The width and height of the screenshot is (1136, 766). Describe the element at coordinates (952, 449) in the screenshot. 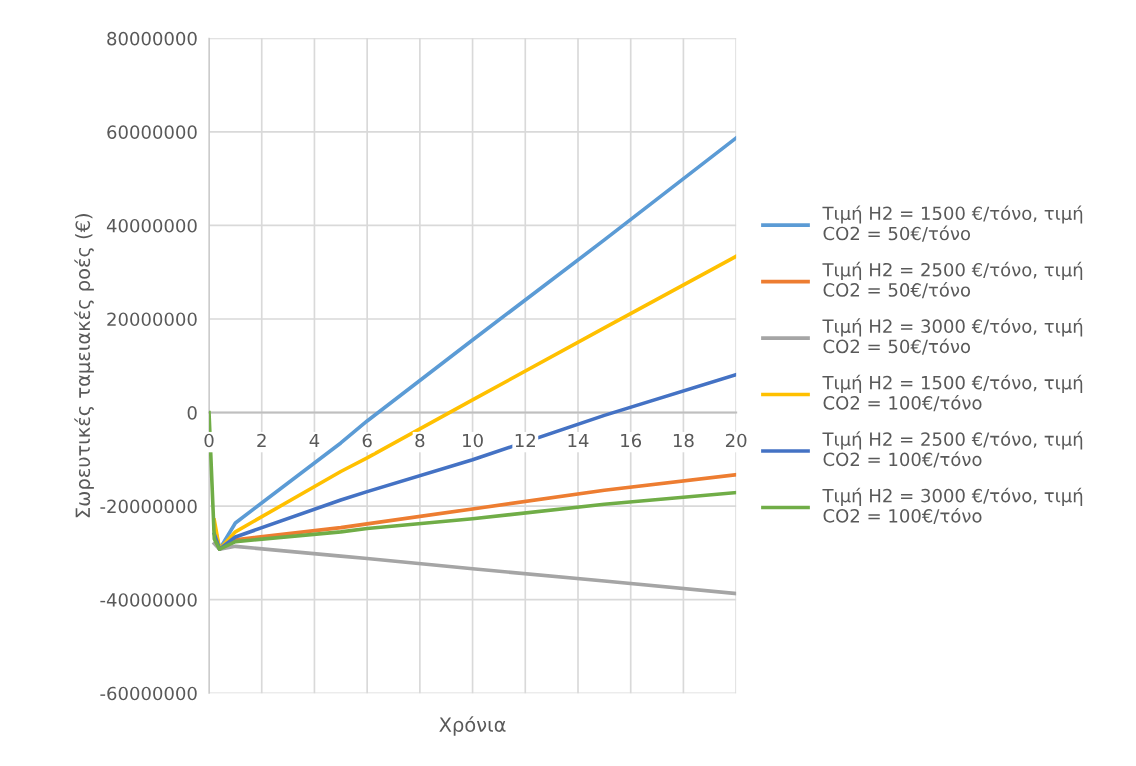

I see `legend-label: Τιμή H2 = 2500 €/τόνο, τιμή CO2 = 100€/τόνο` at that location.